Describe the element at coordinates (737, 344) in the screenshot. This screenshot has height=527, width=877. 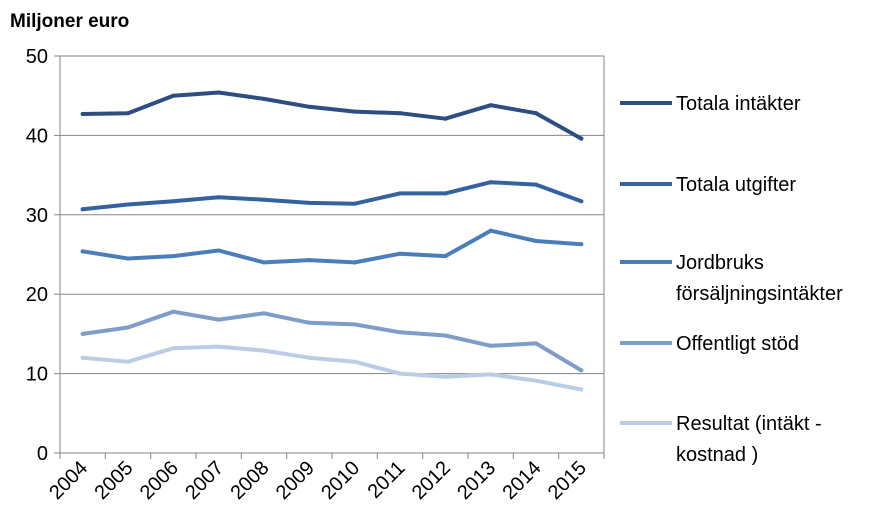
I see `legend-label: Offentligt stöd` at that location.